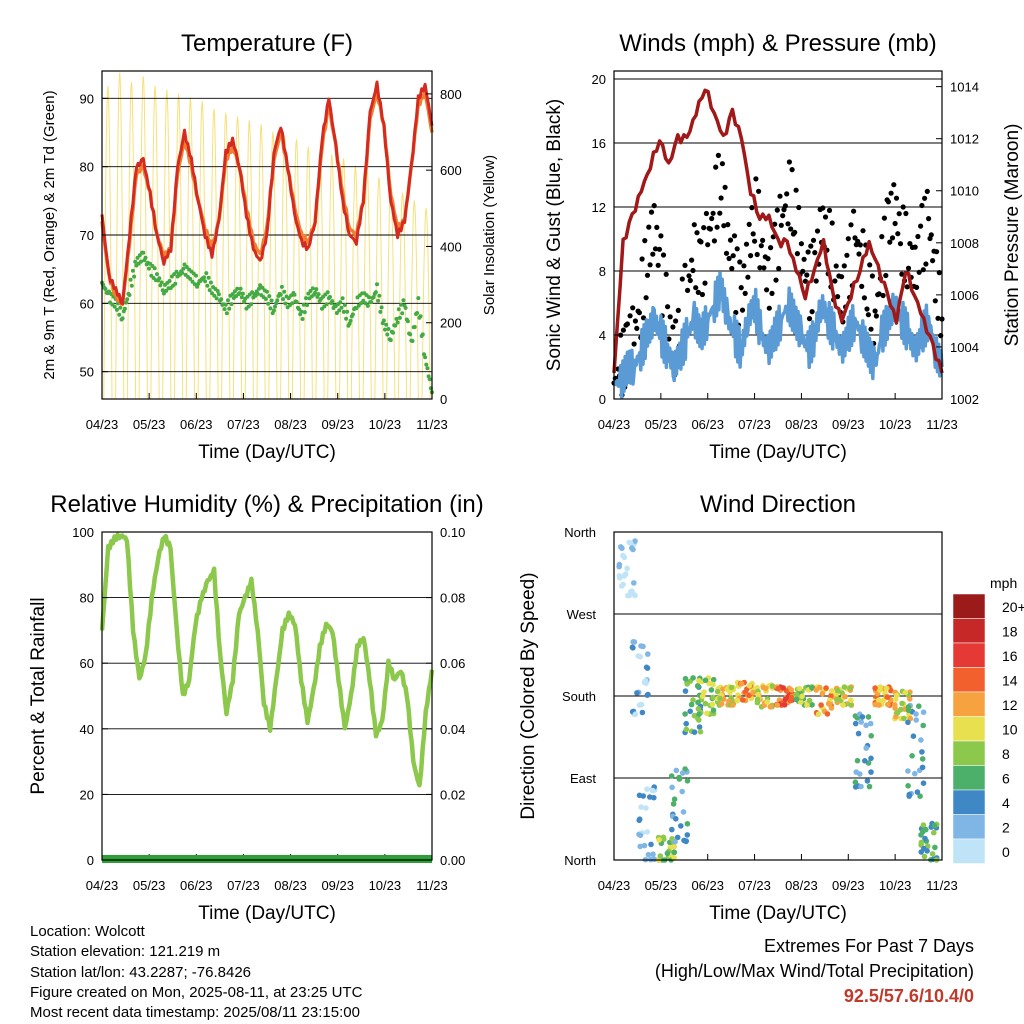 The width and height of the screenshot is (1024, 1024). What do you see at coordinates (196, 885) in the screenshot?
I see `x-tick-label: 06/23` at bounding box center [196, 885].